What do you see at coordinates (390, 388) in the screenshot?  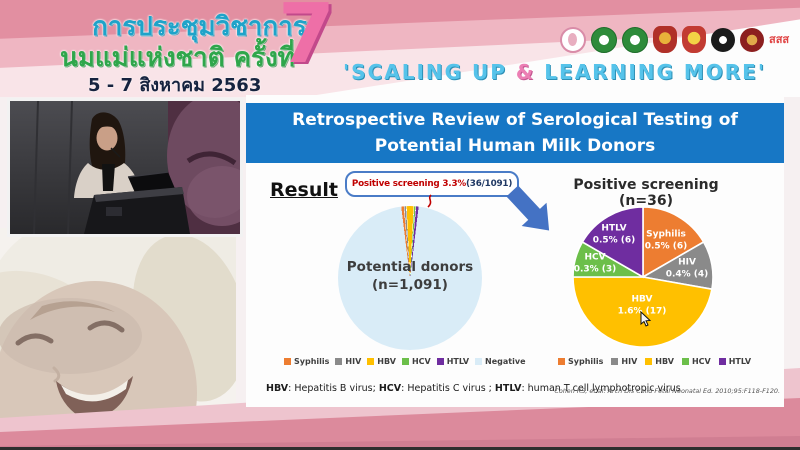 I see `abbr-hcv: HCV` at bounding box center [390, 388].